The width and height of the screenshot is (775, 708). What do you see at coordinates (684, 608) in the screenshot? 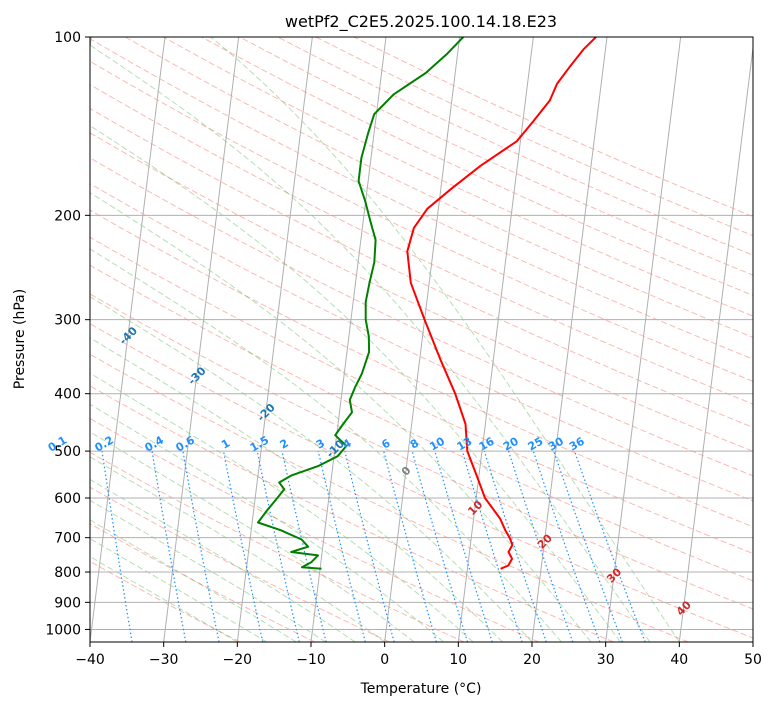
I see `isotherm-label: 40` at bounding box center [684, 608].